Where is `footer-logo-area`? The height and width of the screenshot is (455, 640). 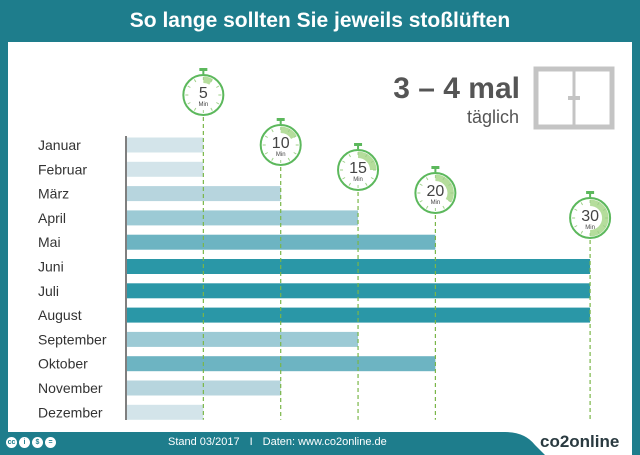
footer-logo-area is located at coordinates (568, 443).